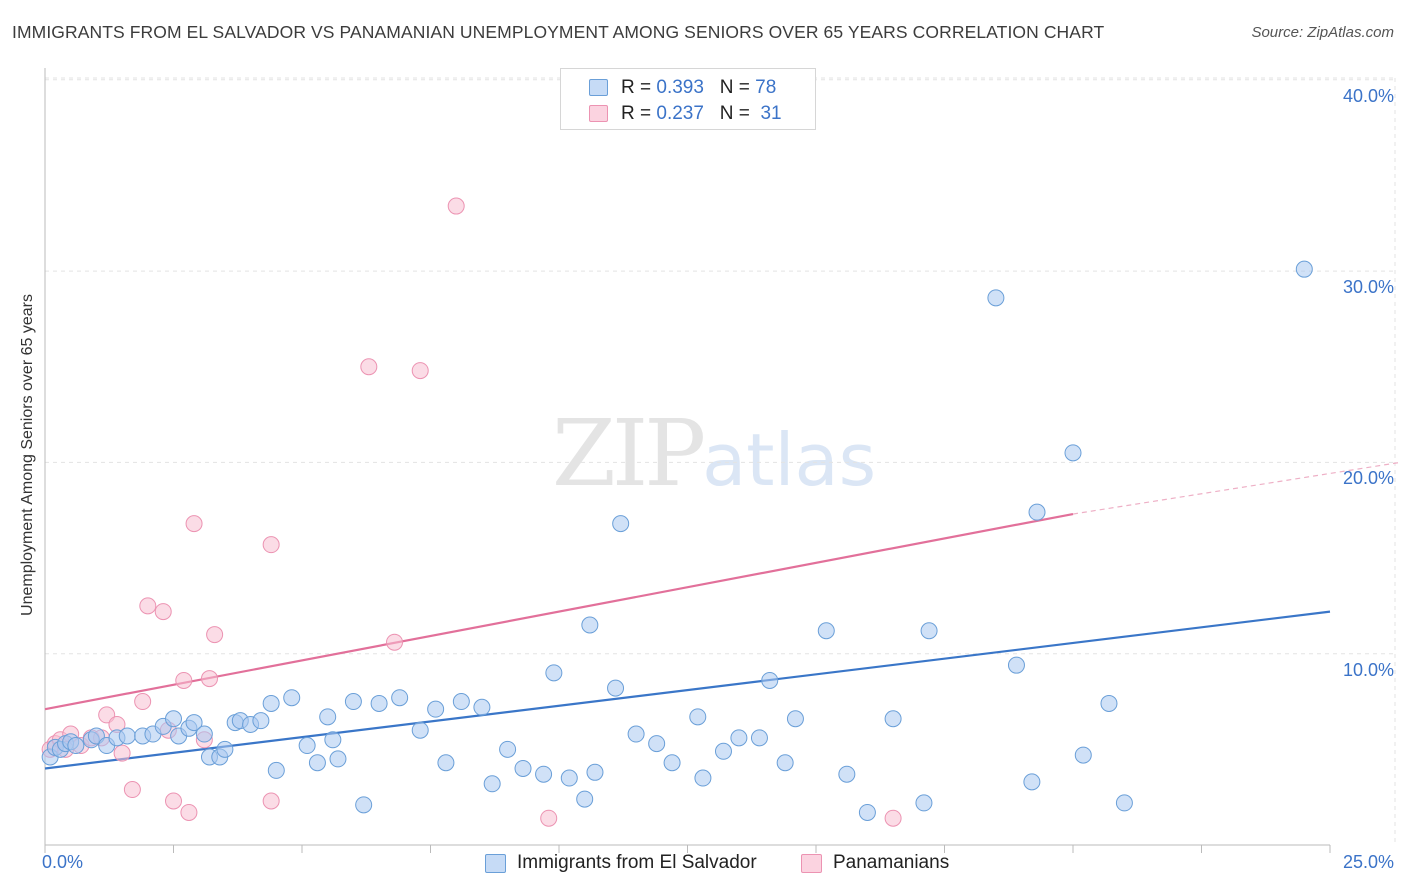 Image resolution: width=1406 pixels, height=892 pixels. I want to click on y-tick-label-30: 30.0%, so click(1368, 287).